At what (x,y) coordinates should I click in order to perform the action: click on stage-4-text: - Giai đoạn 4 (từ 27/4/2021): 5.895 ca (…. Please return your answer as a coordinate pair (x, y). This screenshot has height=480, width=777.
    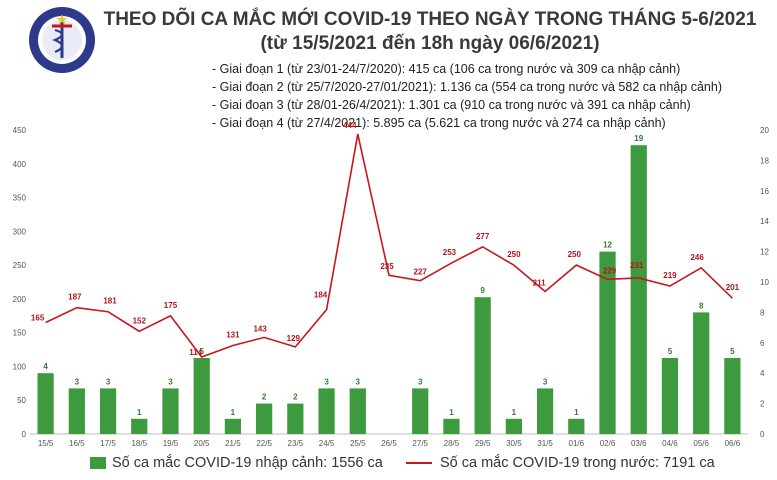
    Looking at the image, I should click on (439, 123).